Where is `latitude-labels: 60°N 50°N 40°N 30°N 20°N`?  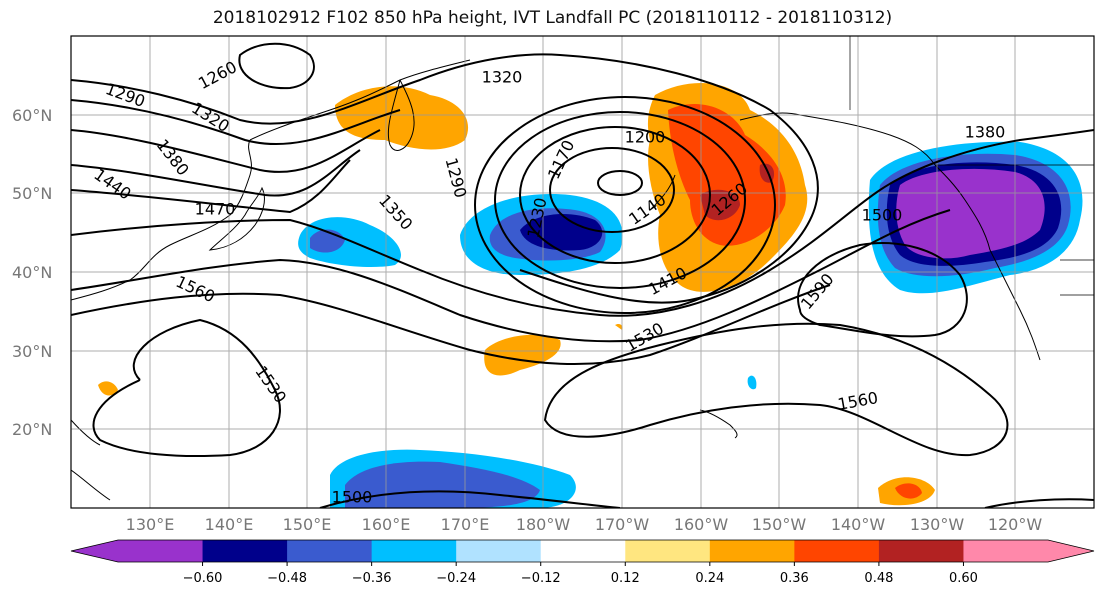
latitude-labels: 60°N 50°N 40°N 30°N 20°N is located at coordinates (32, 272).